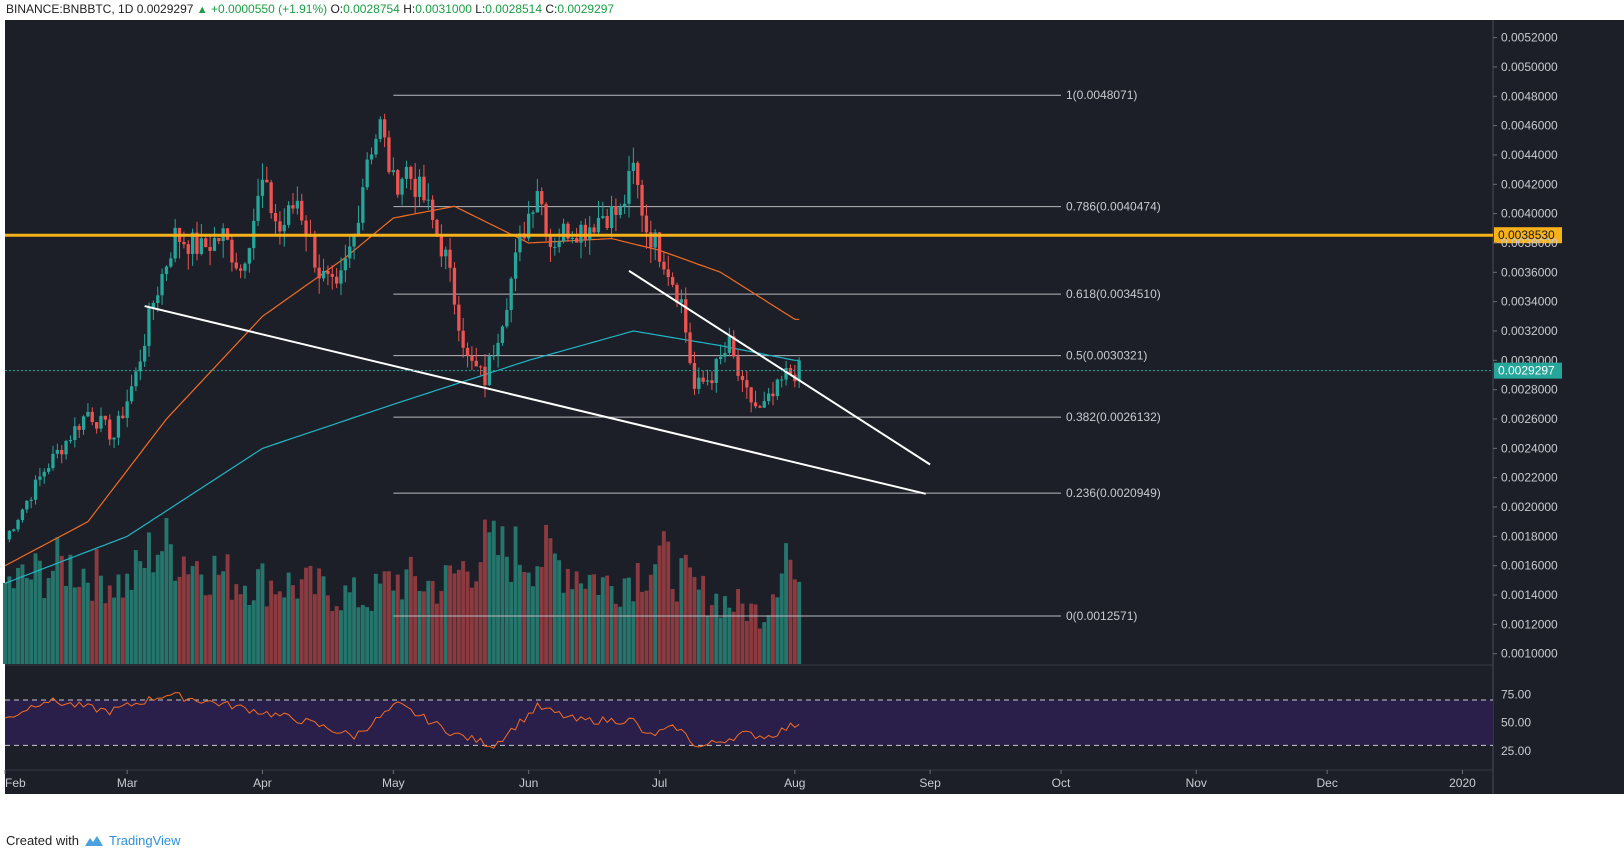 Image resolution: width=1624 pixels, height=857 pixels. What do you see at coordinates (1529, 302) in the screenshot?
I see `price-tick-label: 0.0034000` at bounding box center [1529, 302].